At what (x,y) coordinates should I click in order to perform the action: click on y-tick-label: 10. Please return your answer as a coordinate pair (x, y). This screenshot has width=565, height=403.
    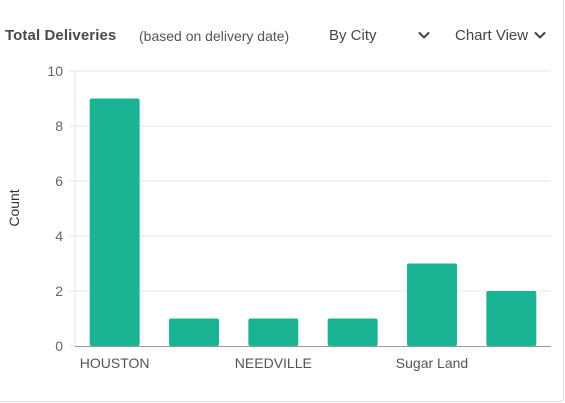
    Looking at the image, I should click on (55, 71).